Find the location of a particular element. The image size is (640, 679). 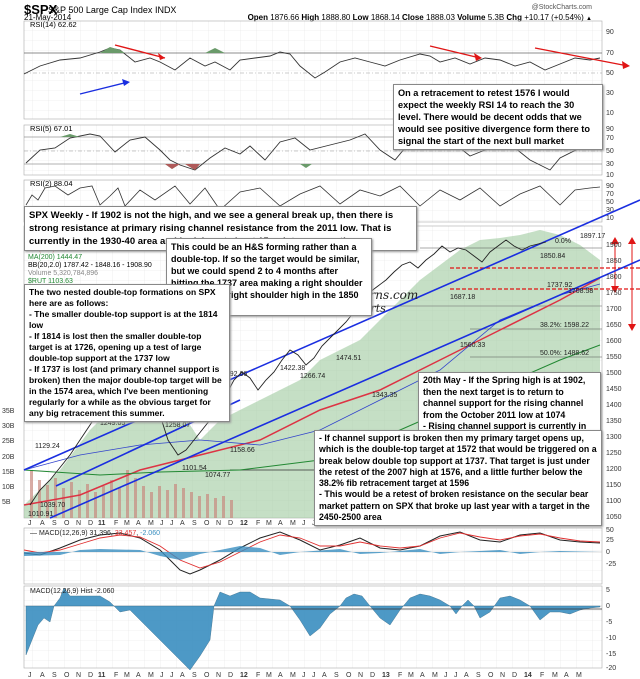

svg-text: -15 is located at coordinates (611, 654).